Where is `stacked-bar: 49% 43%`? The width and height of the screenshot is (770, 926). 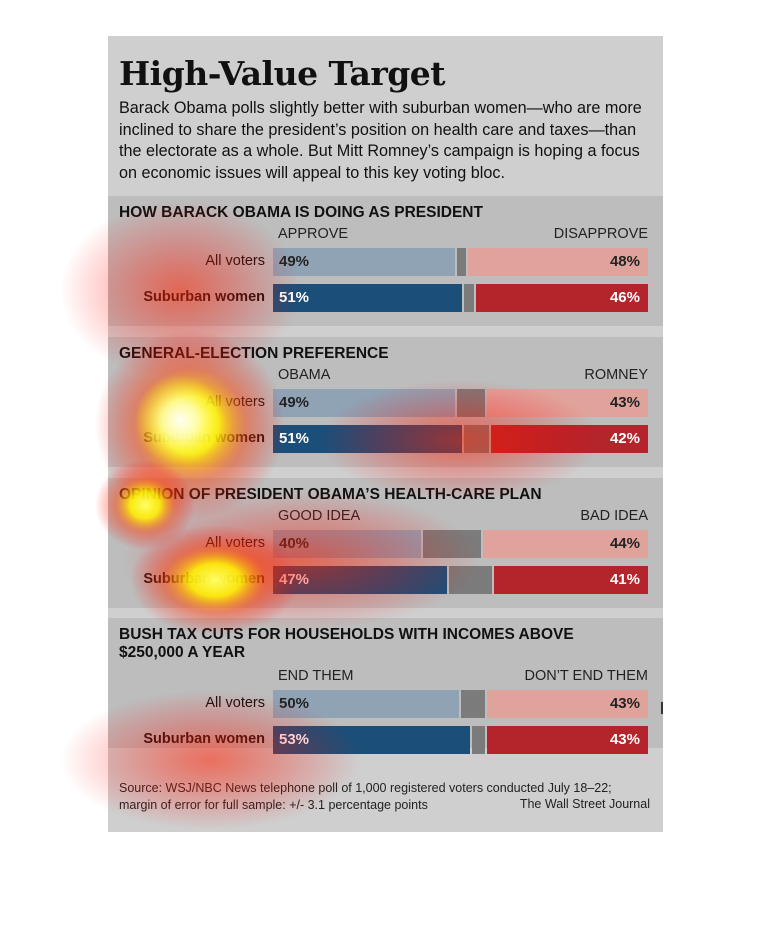
stacked-bar: 49% 43% is located at coordinates (460, 403).